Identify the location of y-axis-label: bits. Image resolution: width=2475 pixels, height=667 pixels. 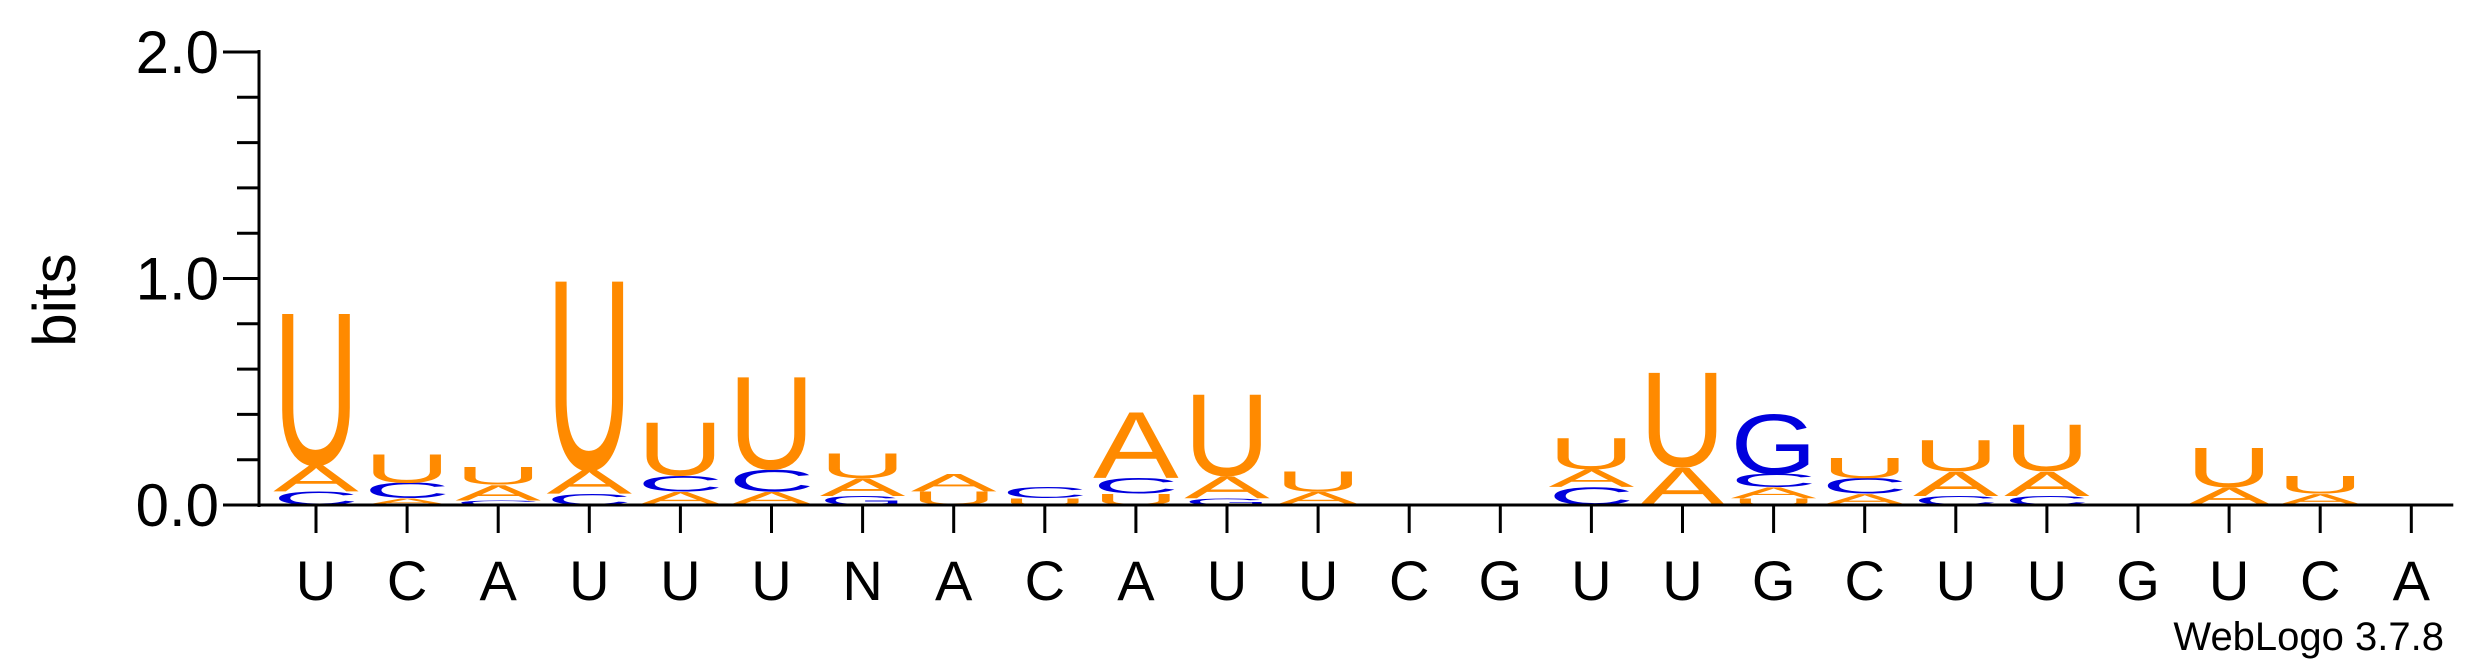
(54, 299).